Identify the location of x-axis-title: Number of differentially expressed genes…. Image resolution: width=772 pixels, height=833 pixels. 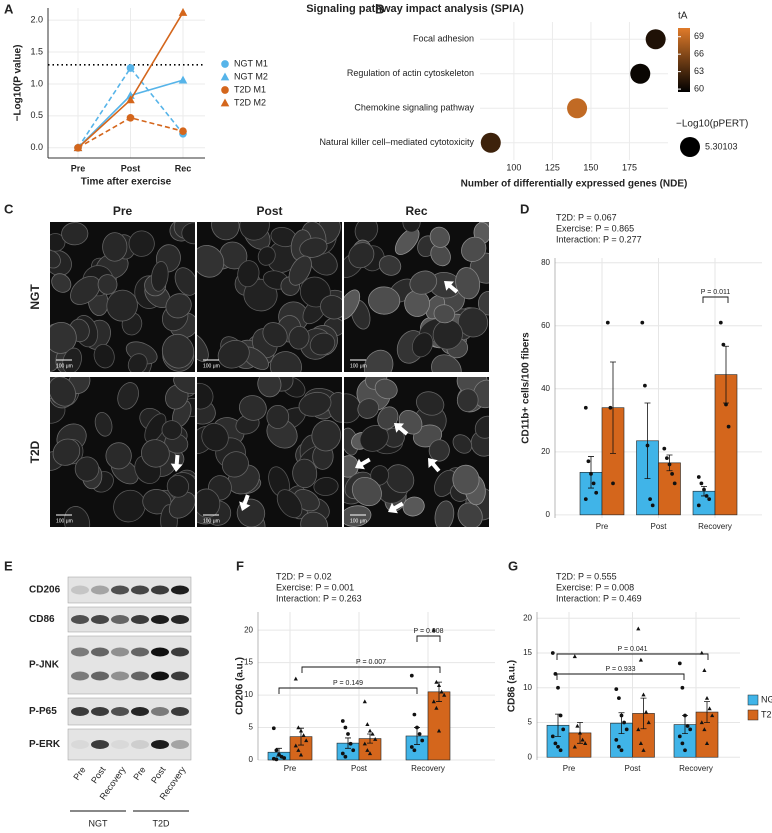
(574, 184).